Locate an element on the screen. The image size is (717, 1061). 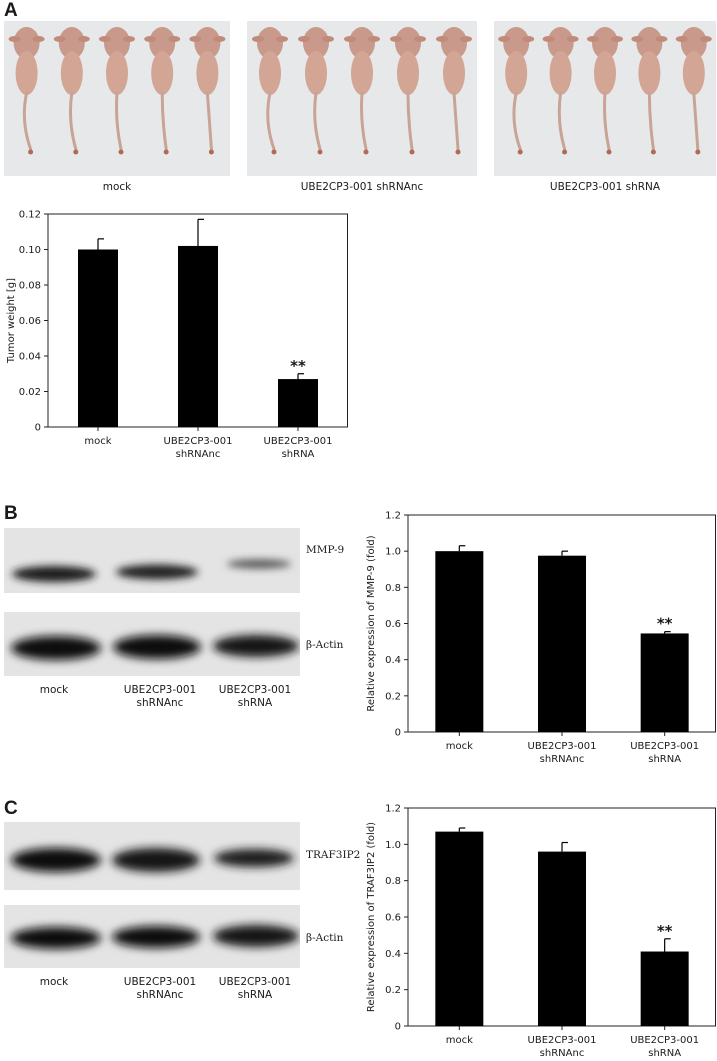
x-tick-label: shRNAnc is located at coordinates (198, 454).